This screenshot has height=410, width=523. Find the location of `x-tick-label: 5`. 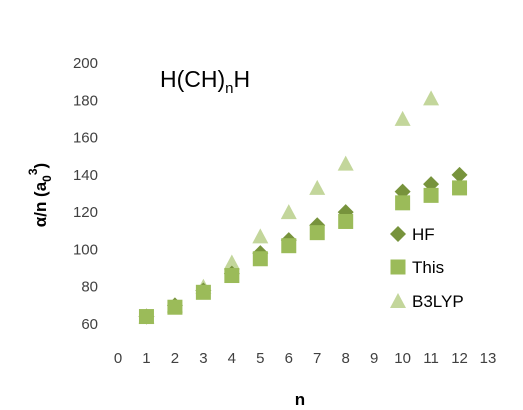

x-tick-label: 5 is located at coordinates (260, 358).